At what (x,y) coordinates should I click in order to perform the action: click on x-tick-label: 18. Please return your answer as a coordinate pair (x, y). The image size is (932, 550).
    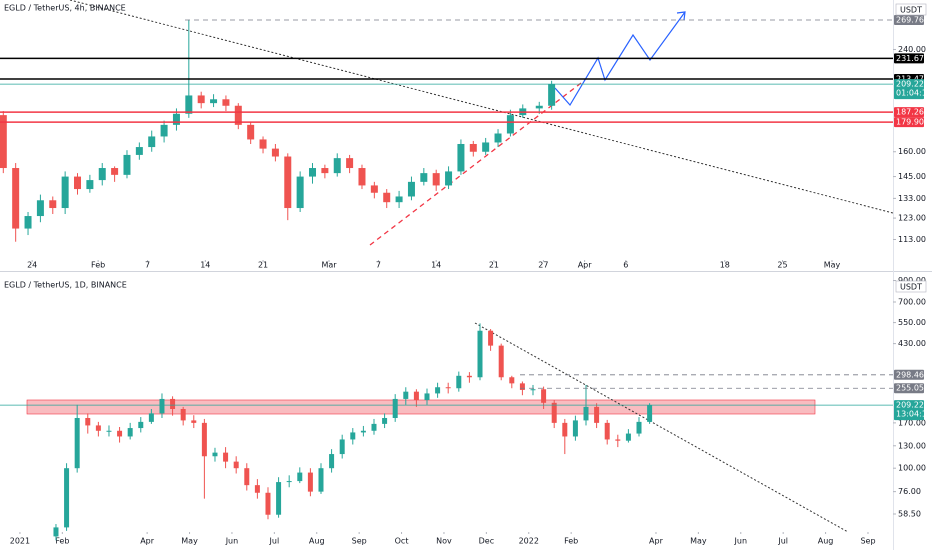
    Looking at the image, I should click on (725, 265).